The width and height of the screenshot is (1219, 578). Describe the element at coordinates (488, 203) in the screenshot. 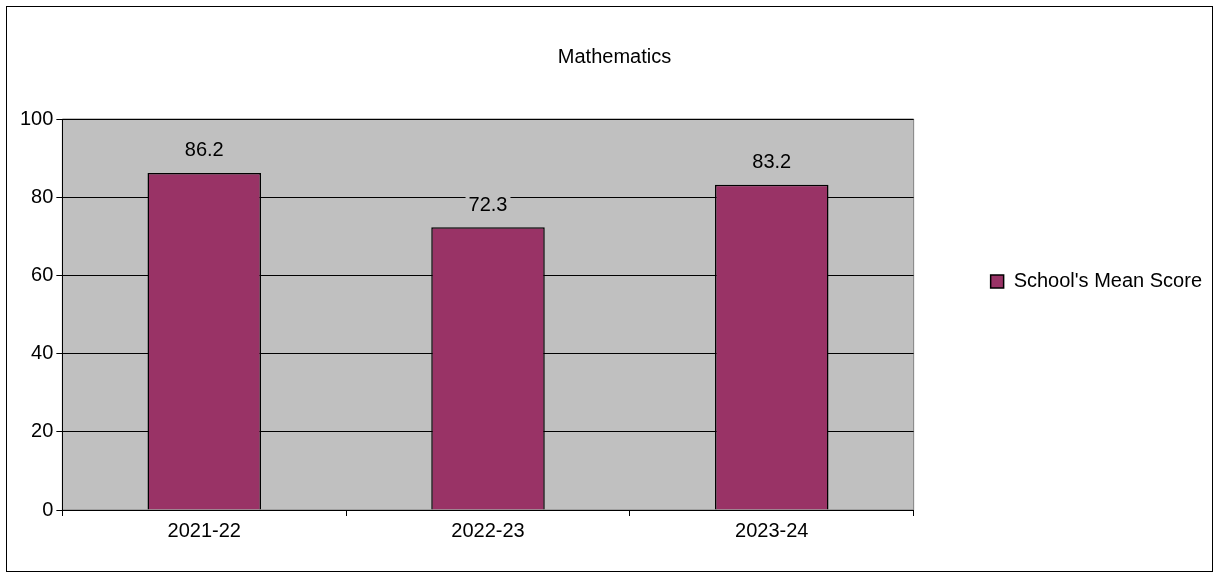

I see `data-label: 72.3` at that location.